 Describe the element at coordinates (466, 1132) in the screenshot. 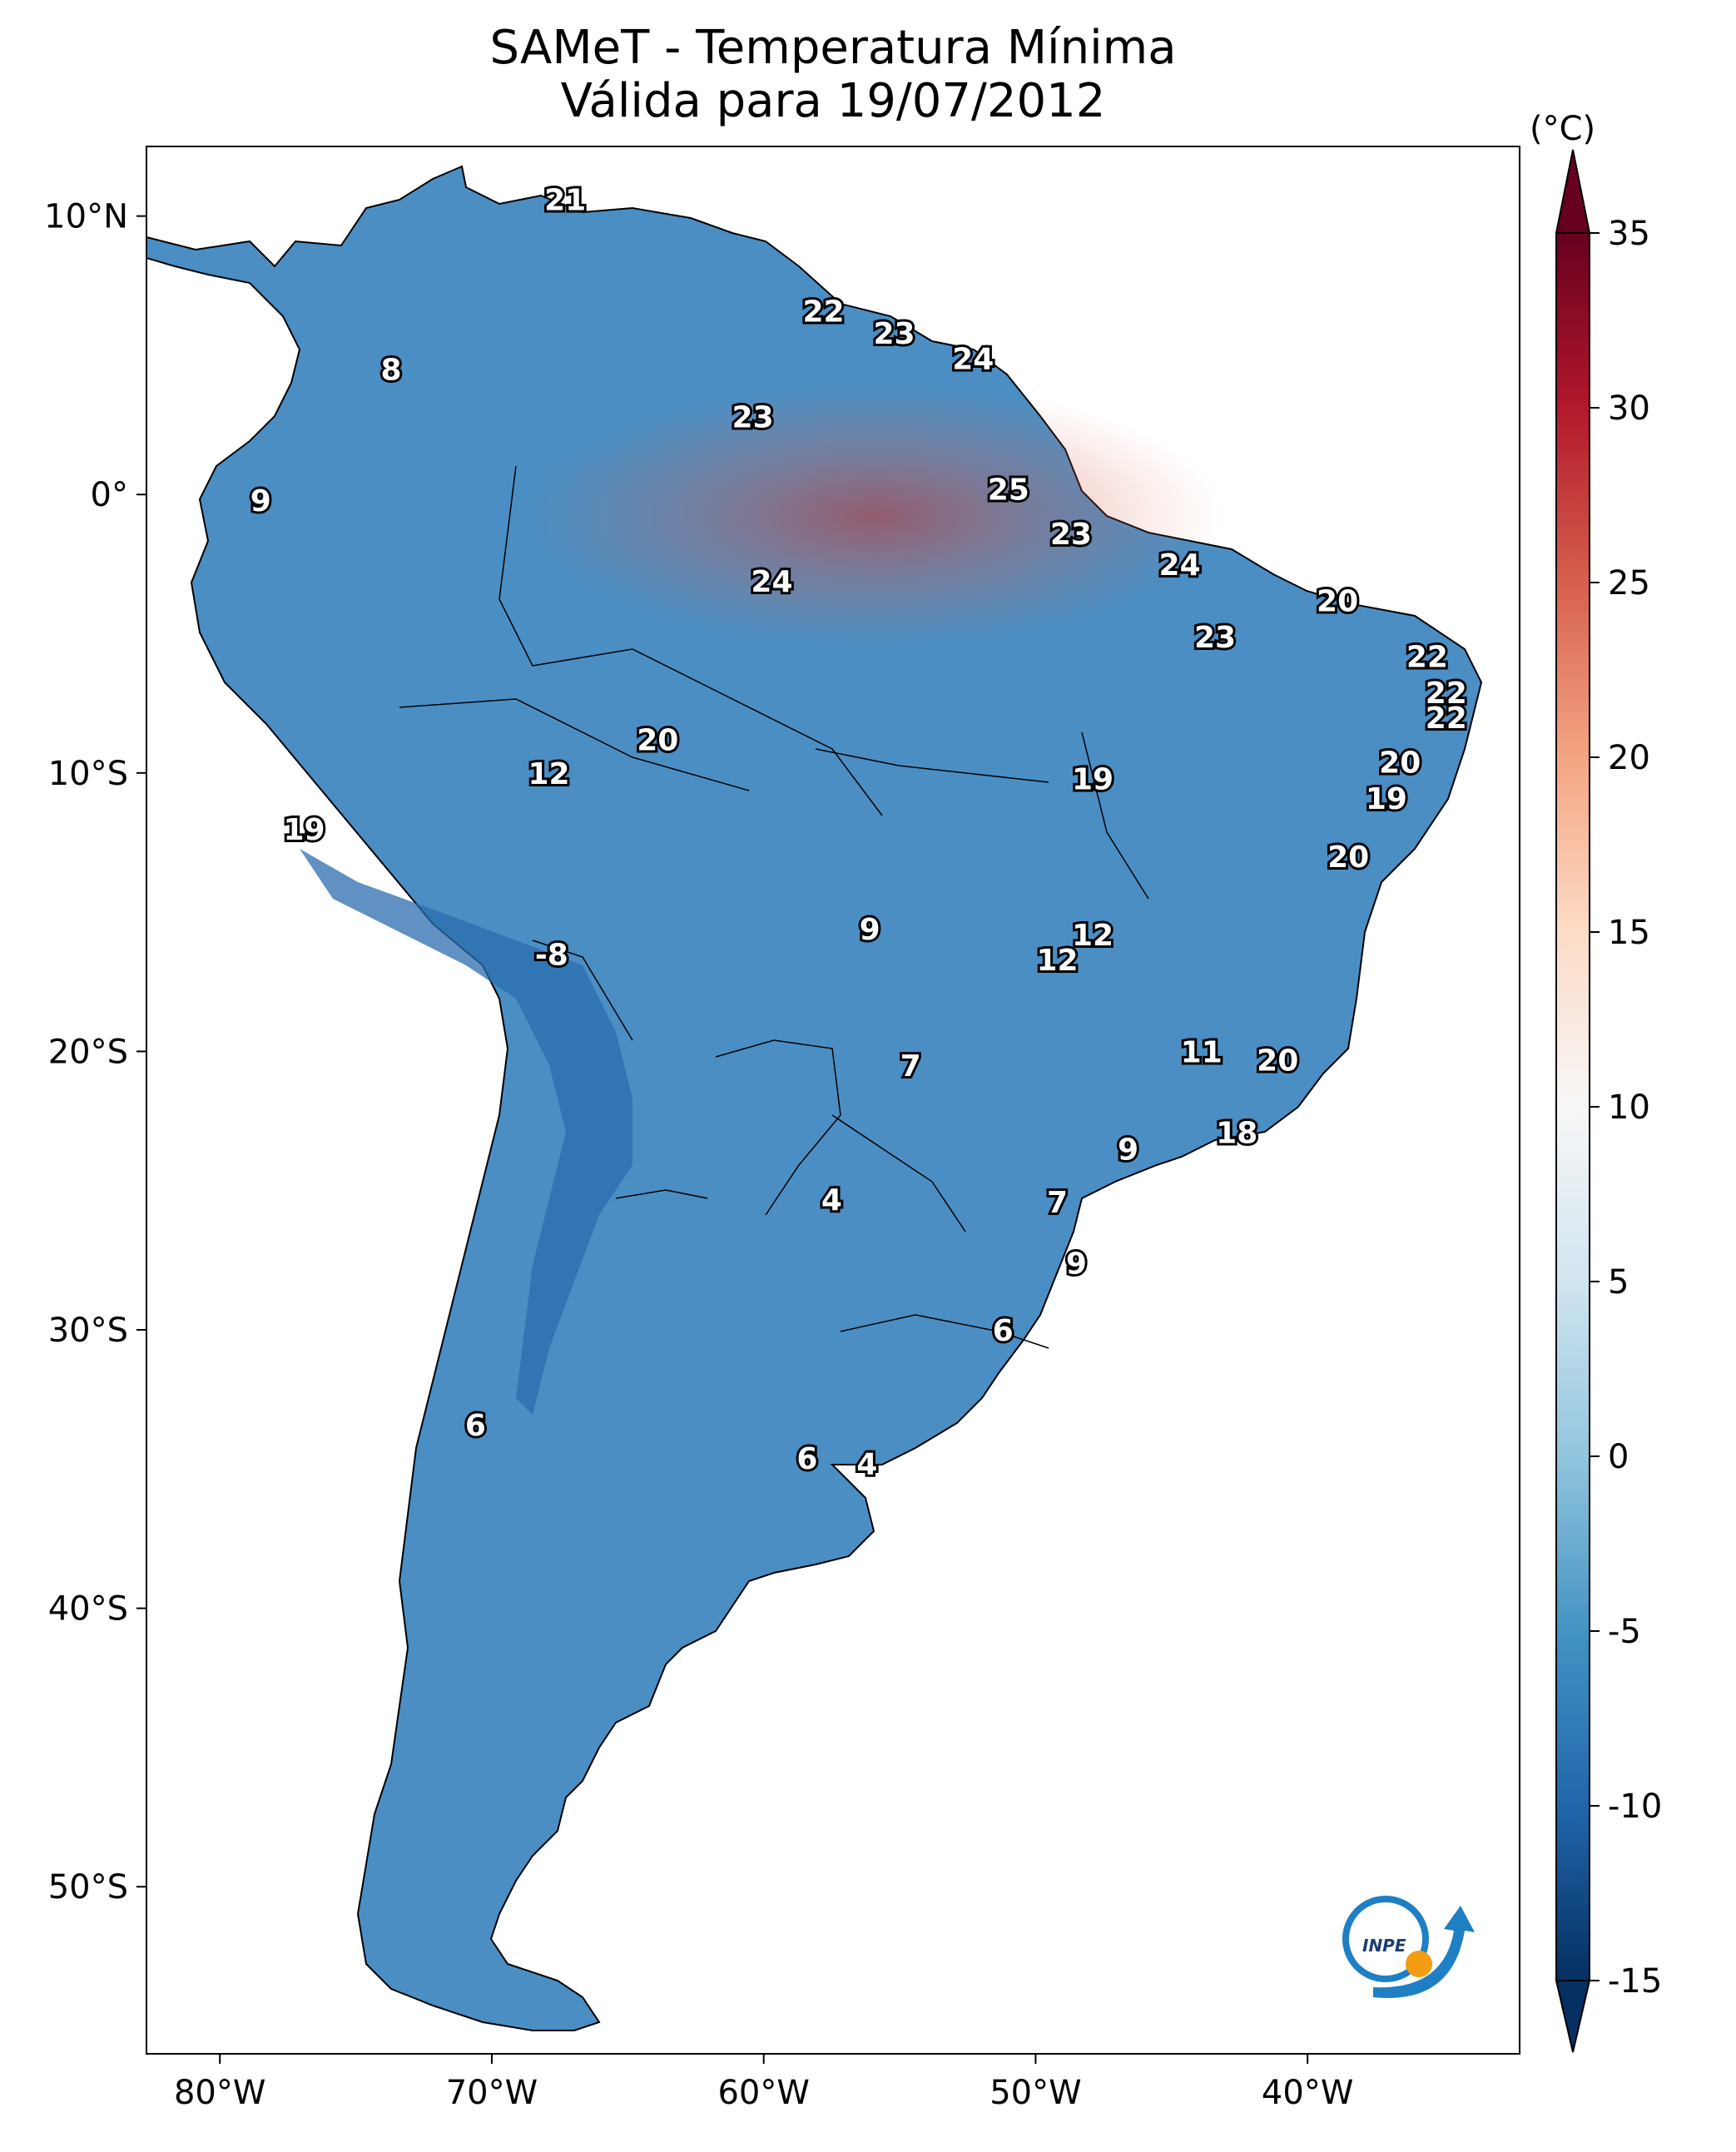

I see `andes-cold-band` at that location.